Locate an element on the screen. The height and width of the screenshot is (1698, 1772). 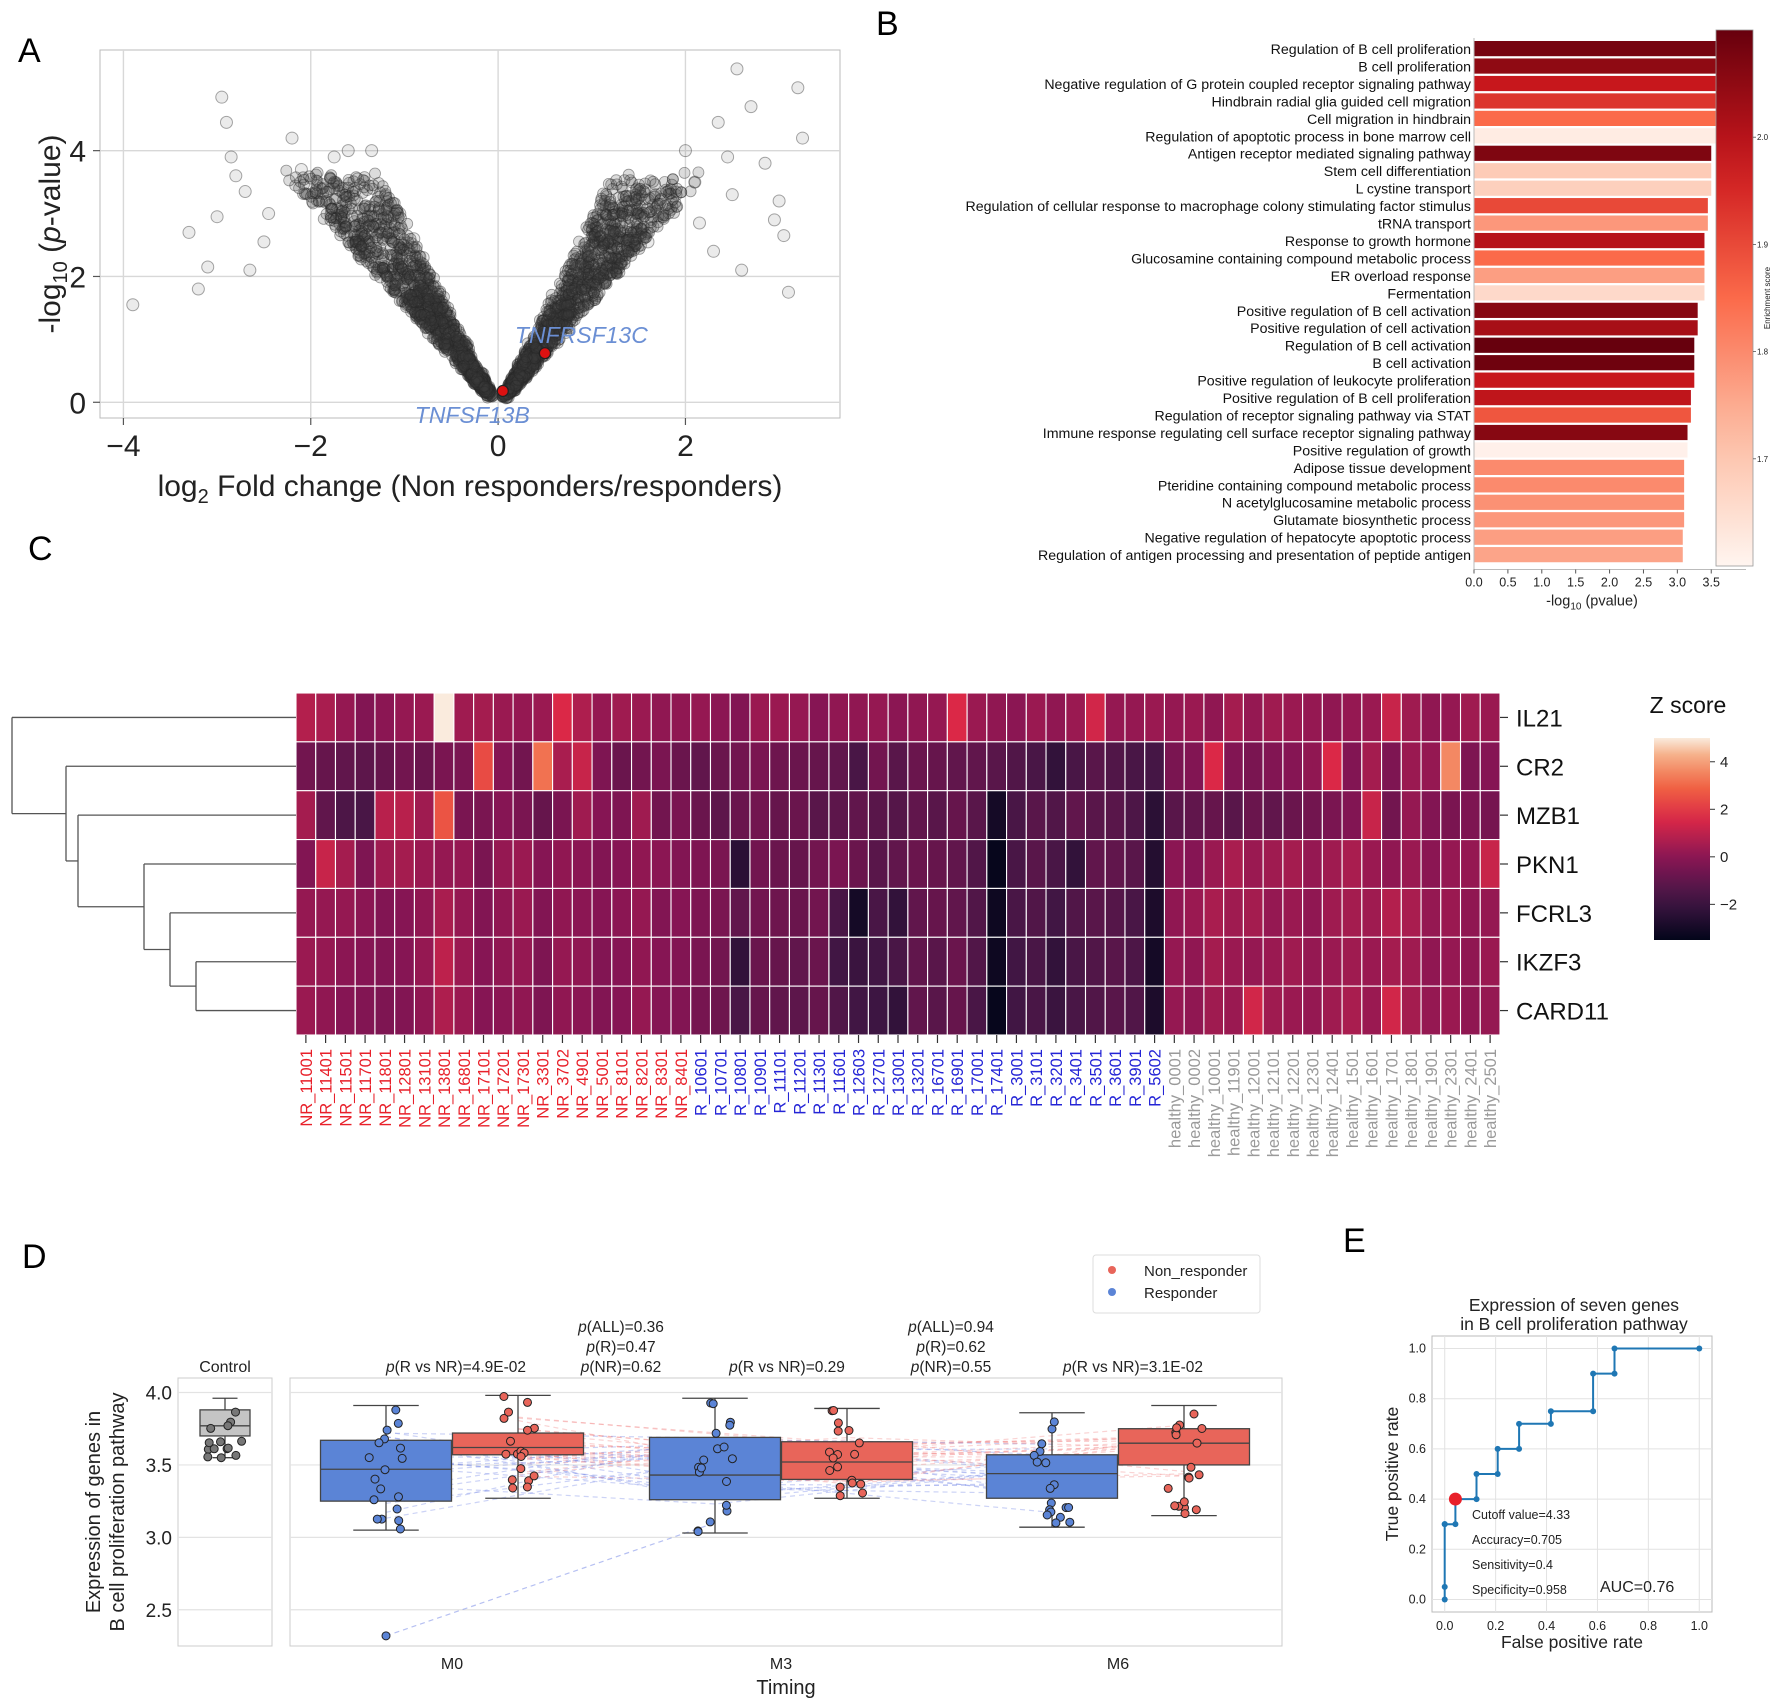
category-label: Cell migration in hindbrain is located at coordinates (1389, 120).